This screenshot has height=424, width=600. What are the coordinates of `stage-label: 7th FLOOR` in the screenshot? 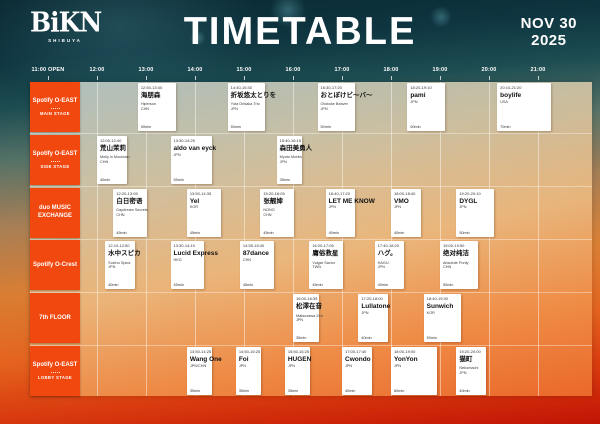 It's located at (55, 318).